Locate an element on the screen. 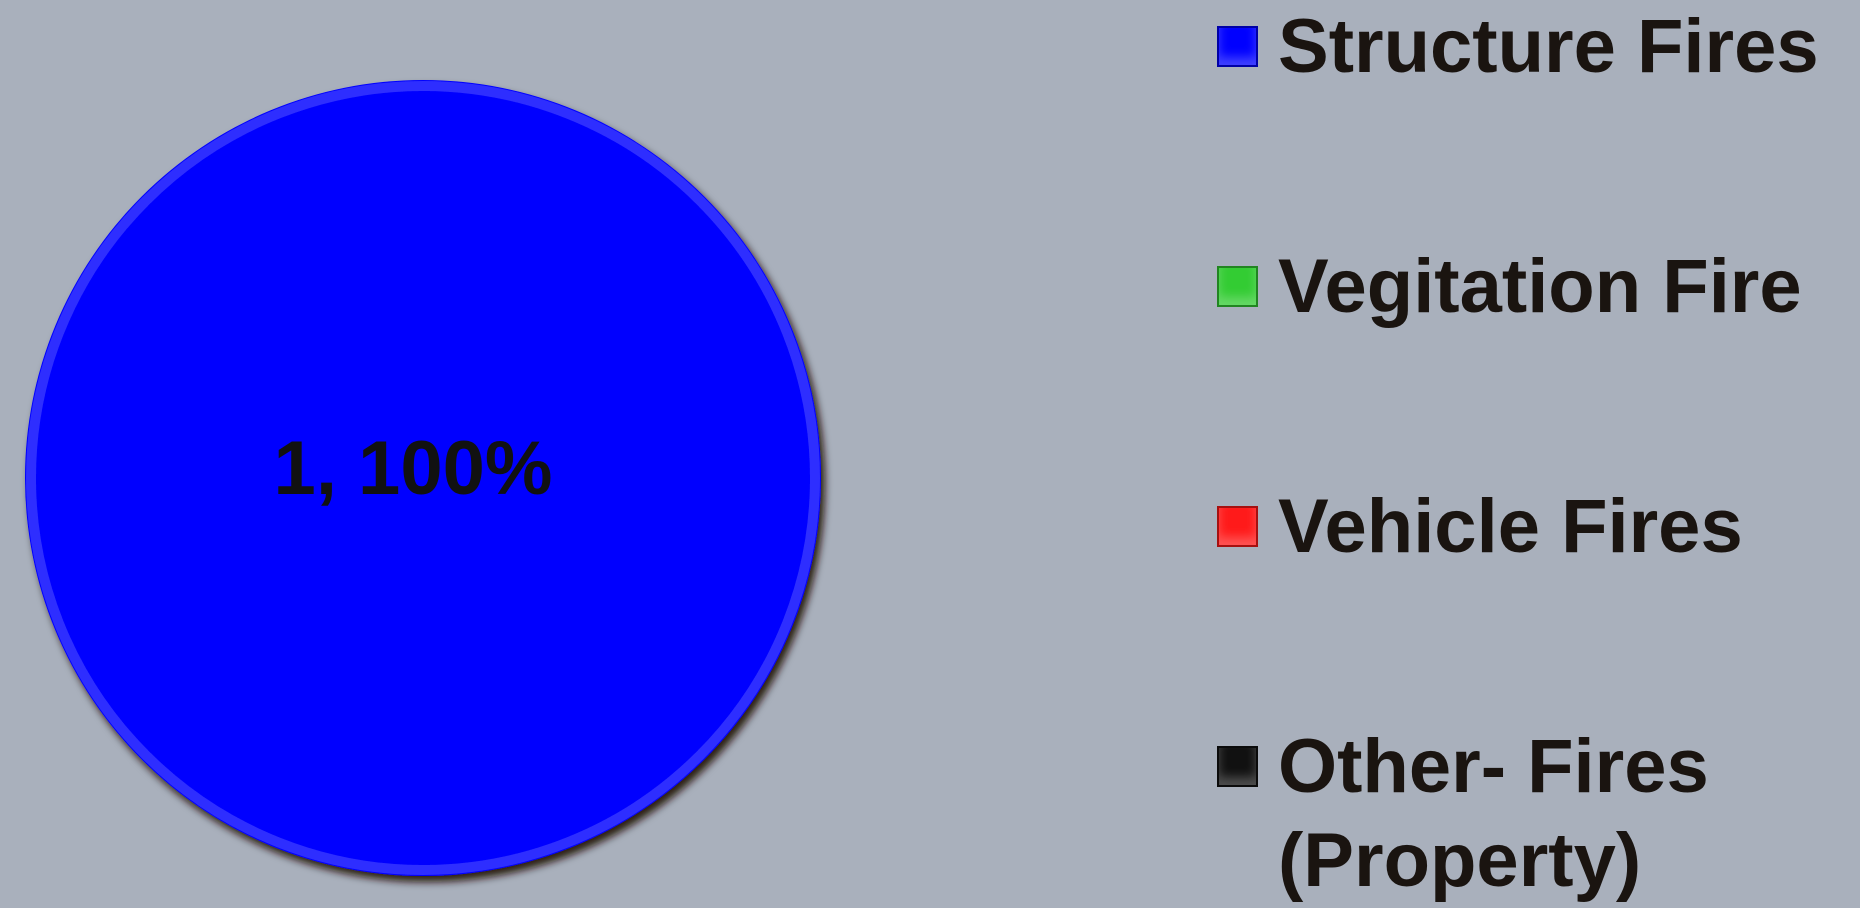 This screenshot has height=908, width=1860. legend-label: Vehicle Fires is located at coordinates (1510, 526).